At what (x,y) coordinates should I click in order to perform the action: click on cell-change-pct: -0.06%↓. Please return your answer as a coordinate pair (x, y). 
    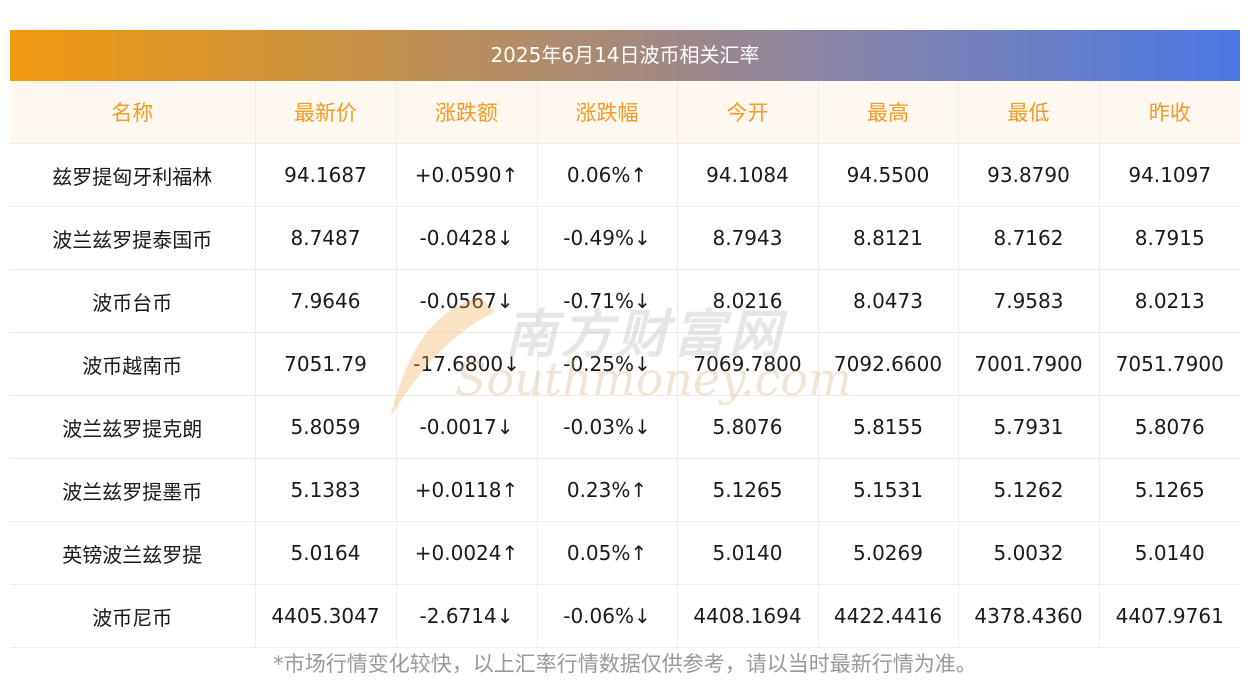
    Looking at the image, I should click on (607, 616).